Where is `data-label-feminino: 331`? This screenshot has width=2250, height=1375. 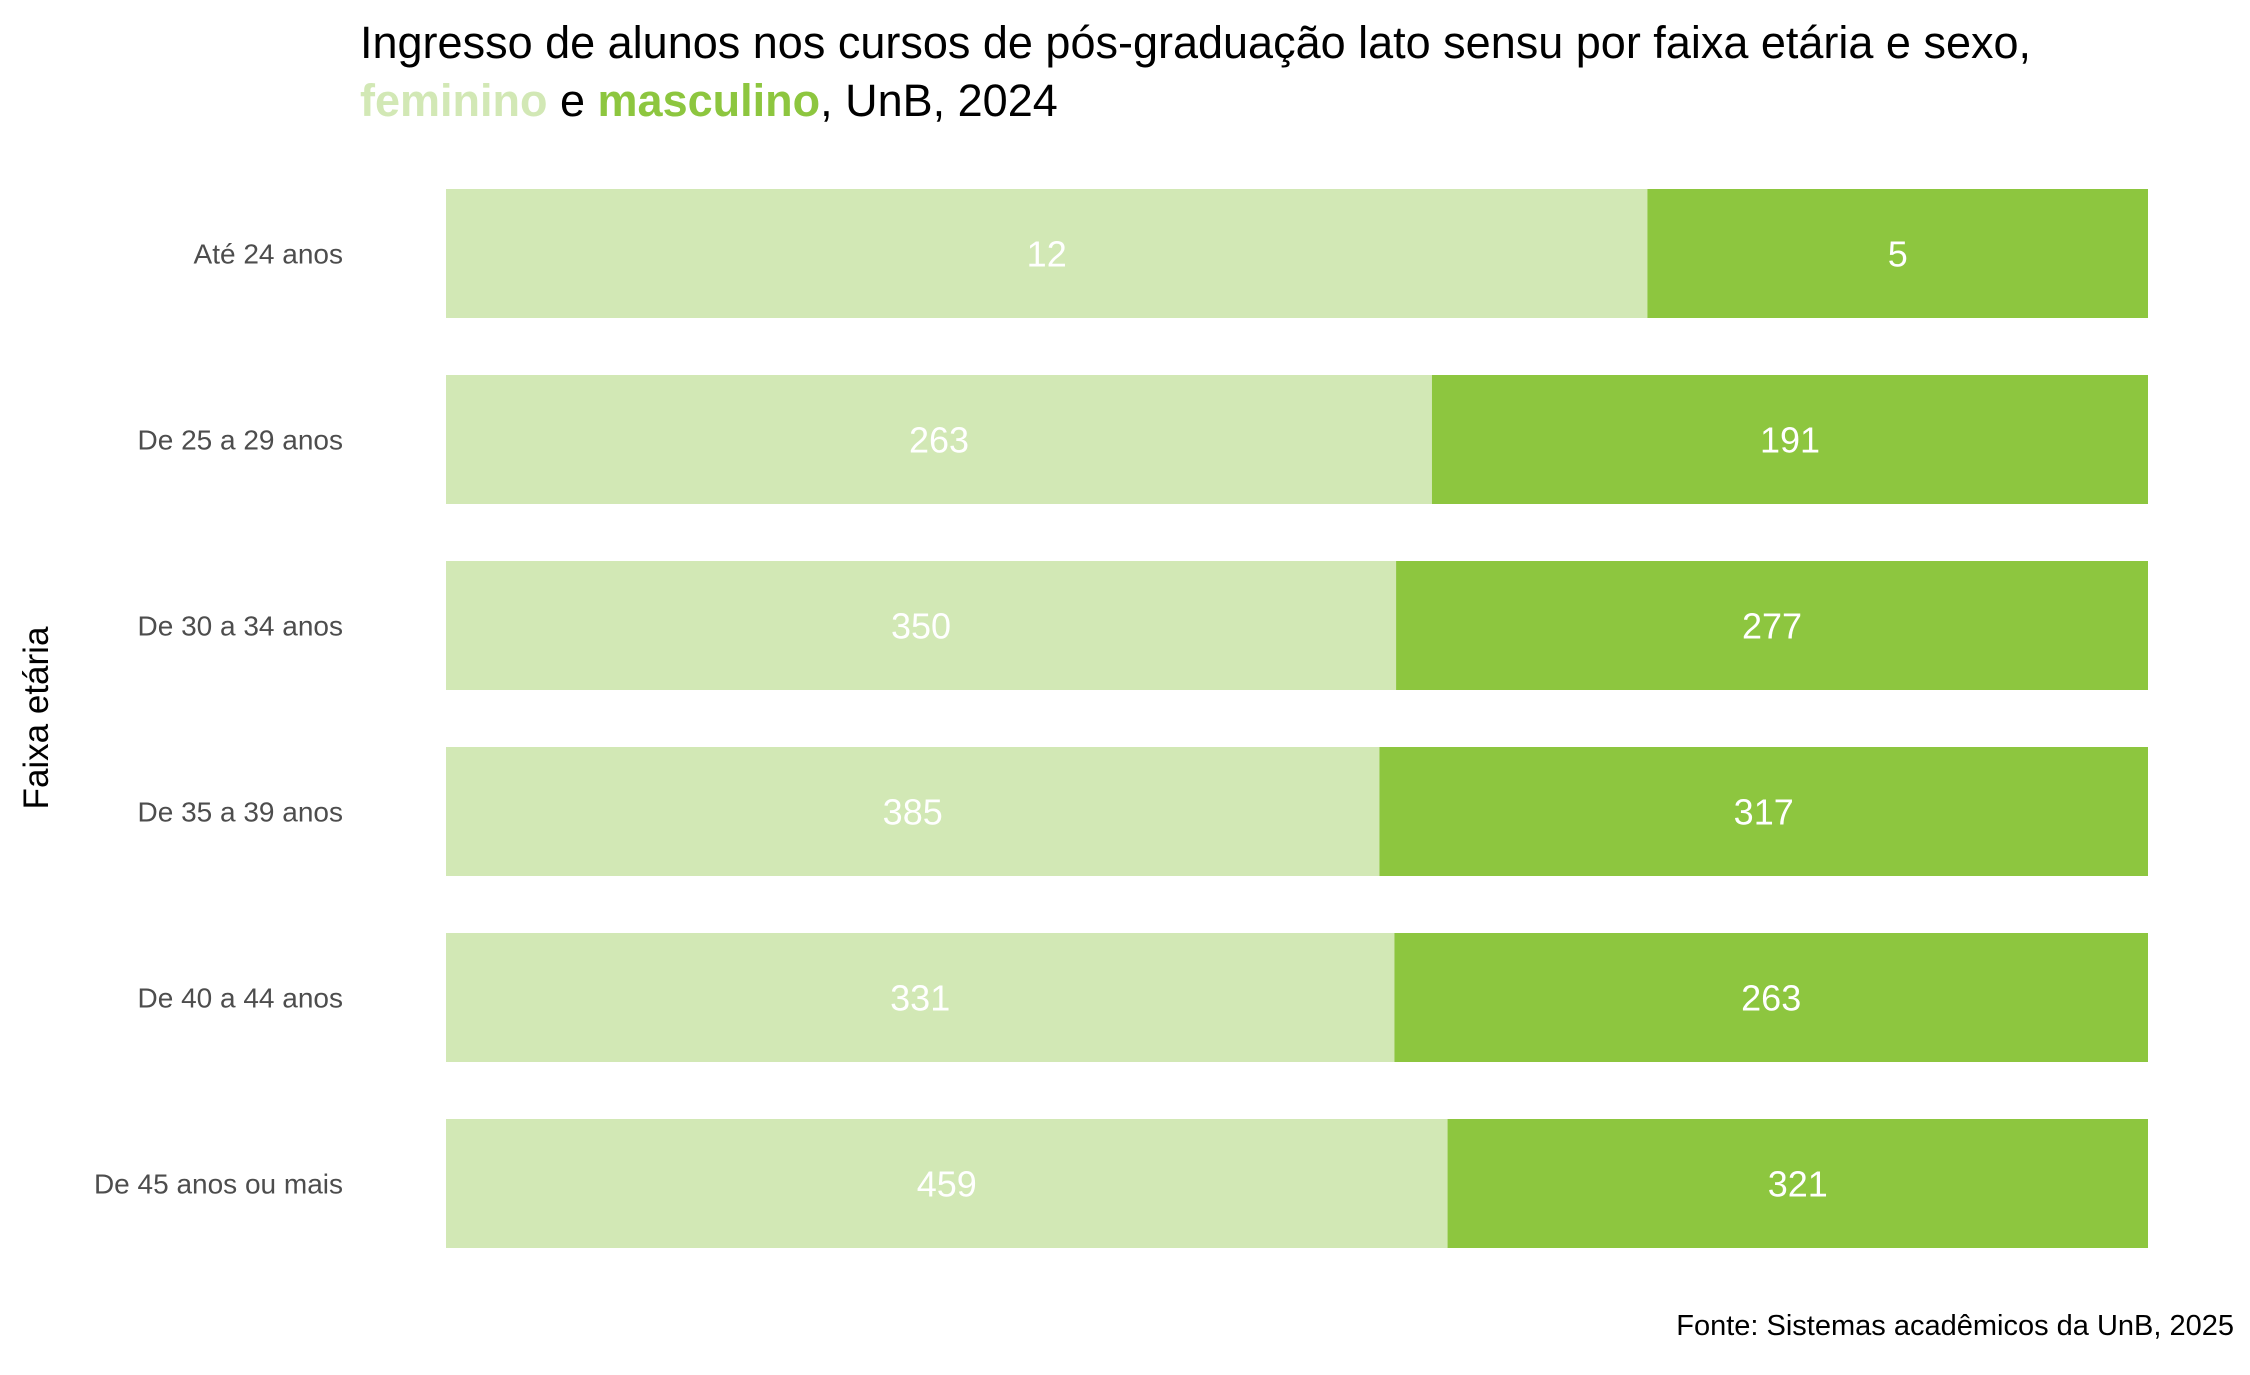
data-label-feminino: 331 is located at coordinates (920, 998).